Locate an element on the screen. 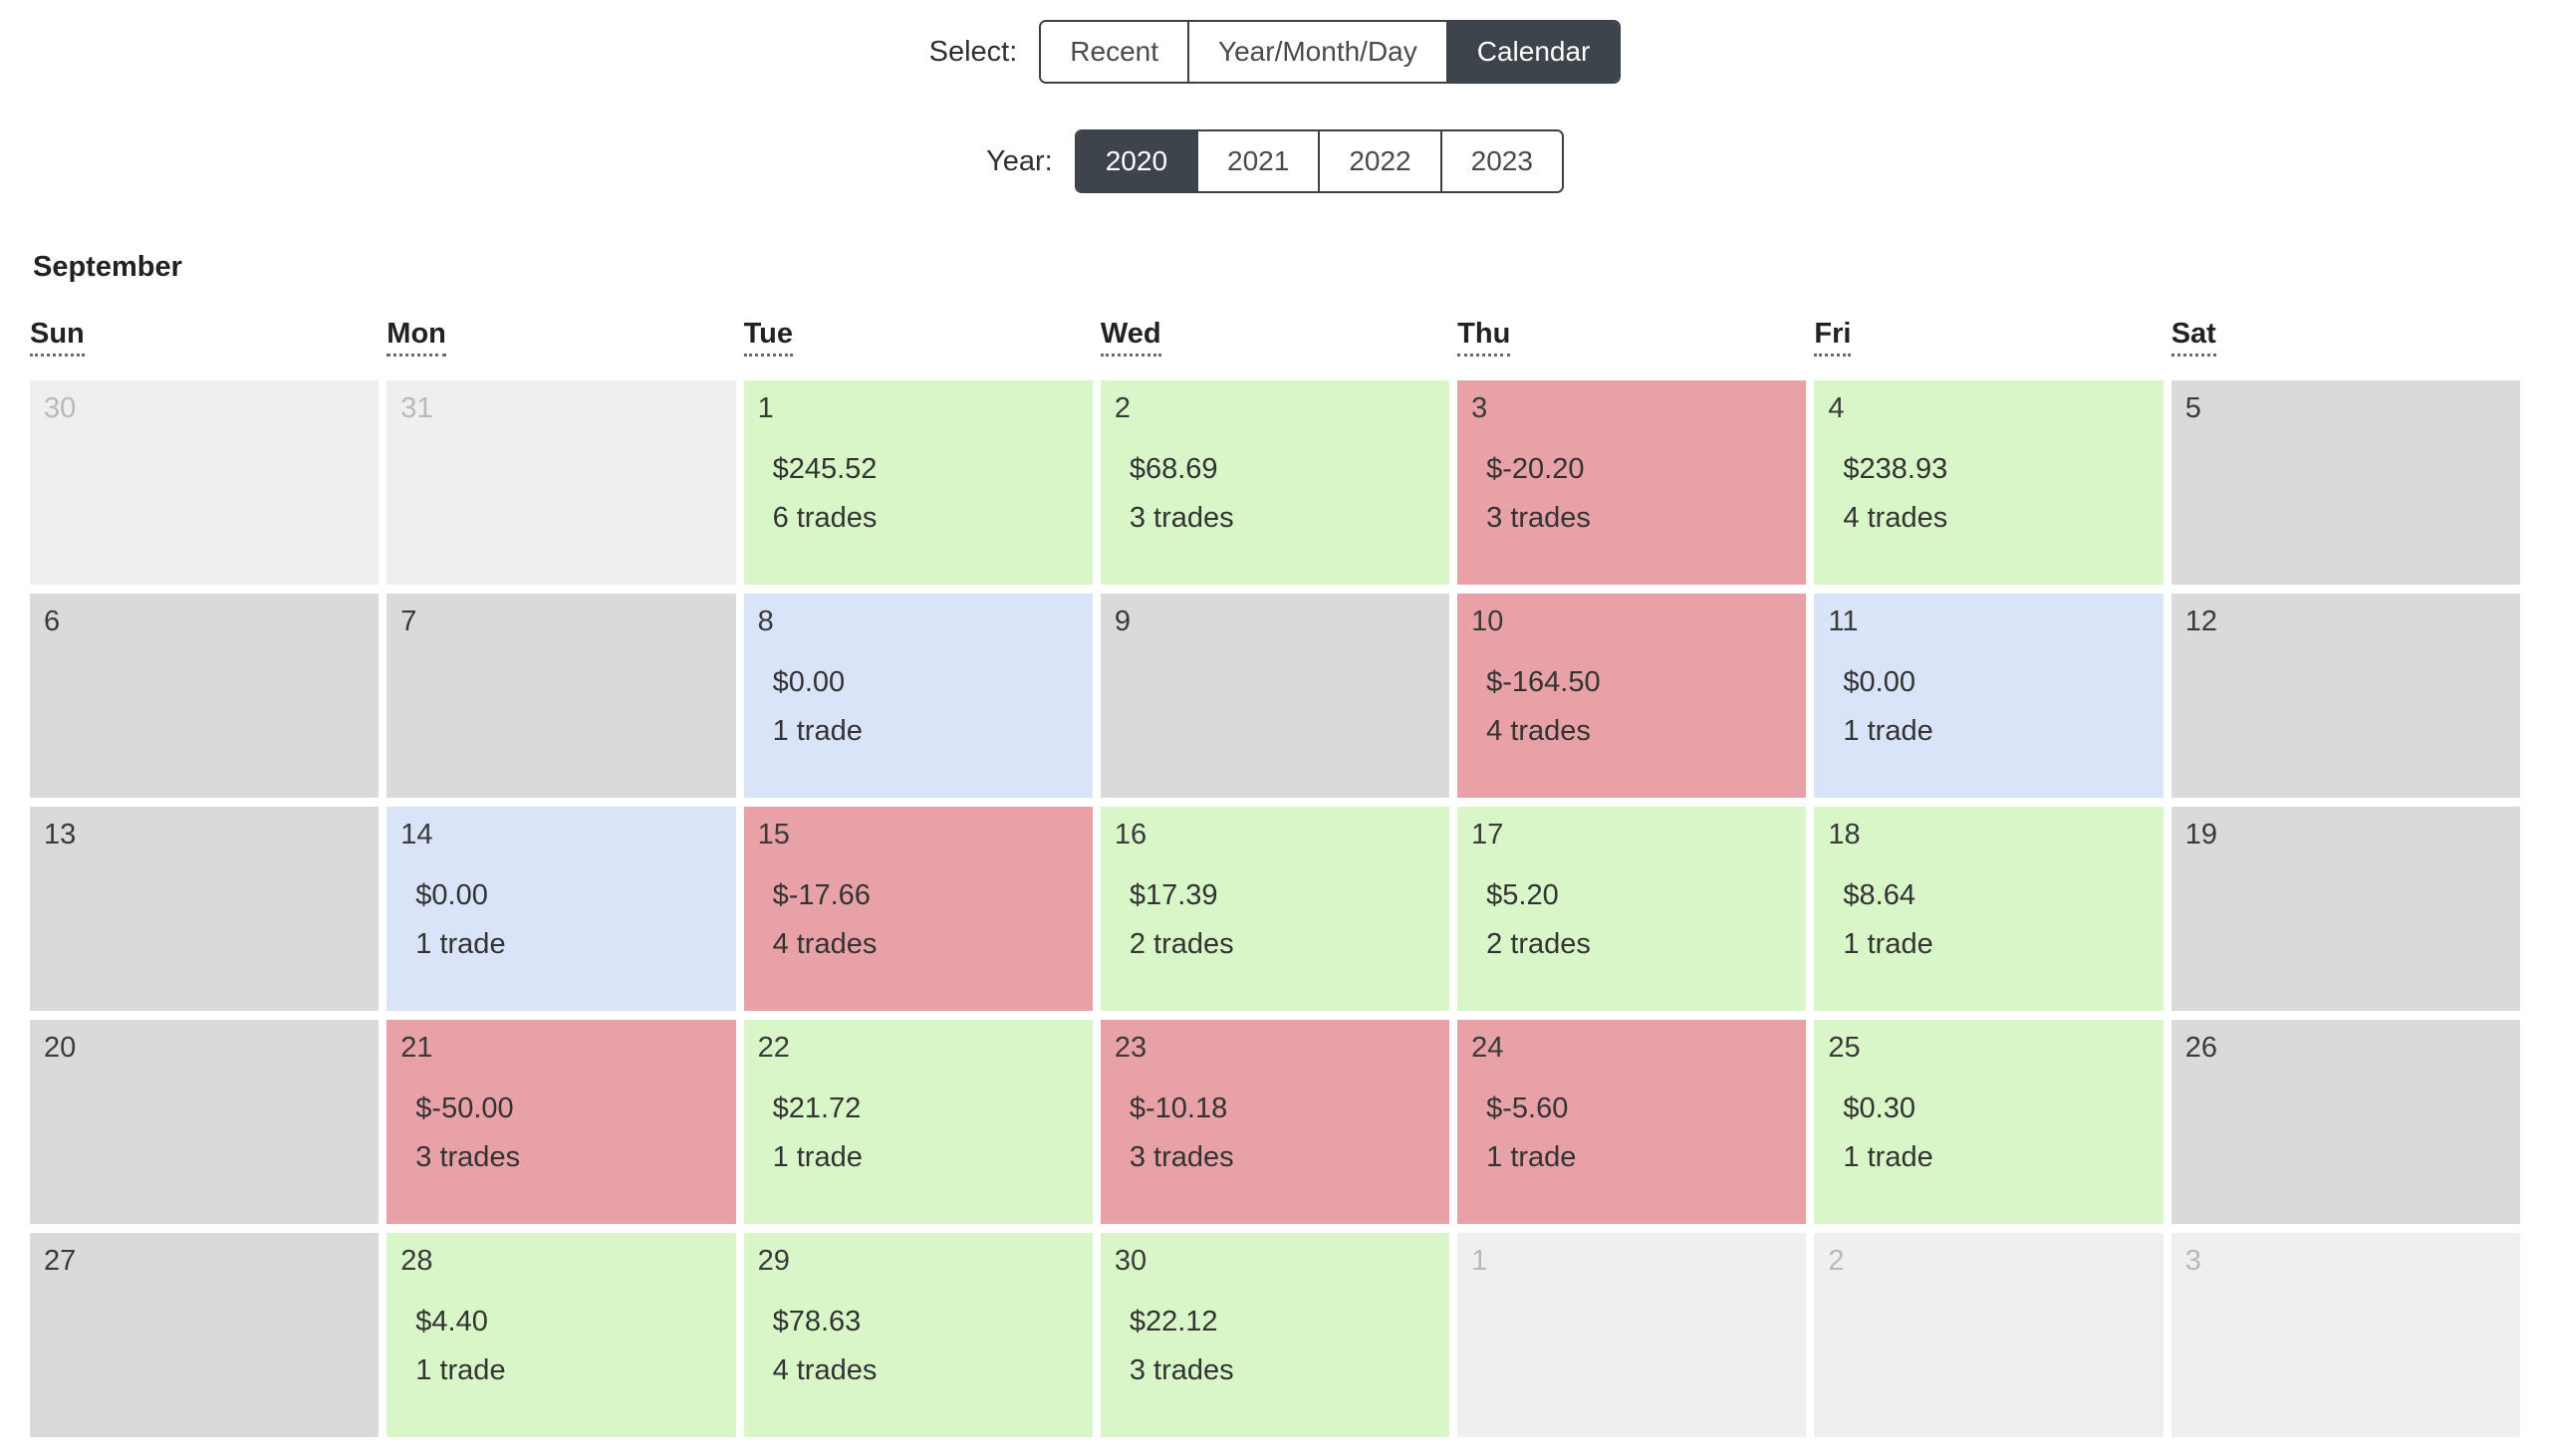 Image resolution: width=2550 pixels, height=1456 pixels. calendar-day-cell: 22 $21.72 1 trade is located at coordinates (918, 1122).